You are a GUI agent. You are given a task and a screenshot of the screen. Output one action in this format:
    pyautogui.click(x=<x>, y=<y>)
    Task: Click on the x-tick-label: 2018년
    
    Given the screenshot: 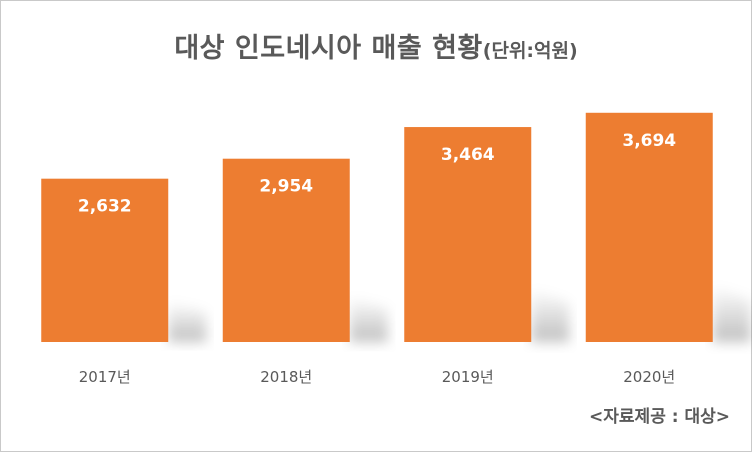 What is the action you would take?
    pyautogui.click(x=286, y=377)
    